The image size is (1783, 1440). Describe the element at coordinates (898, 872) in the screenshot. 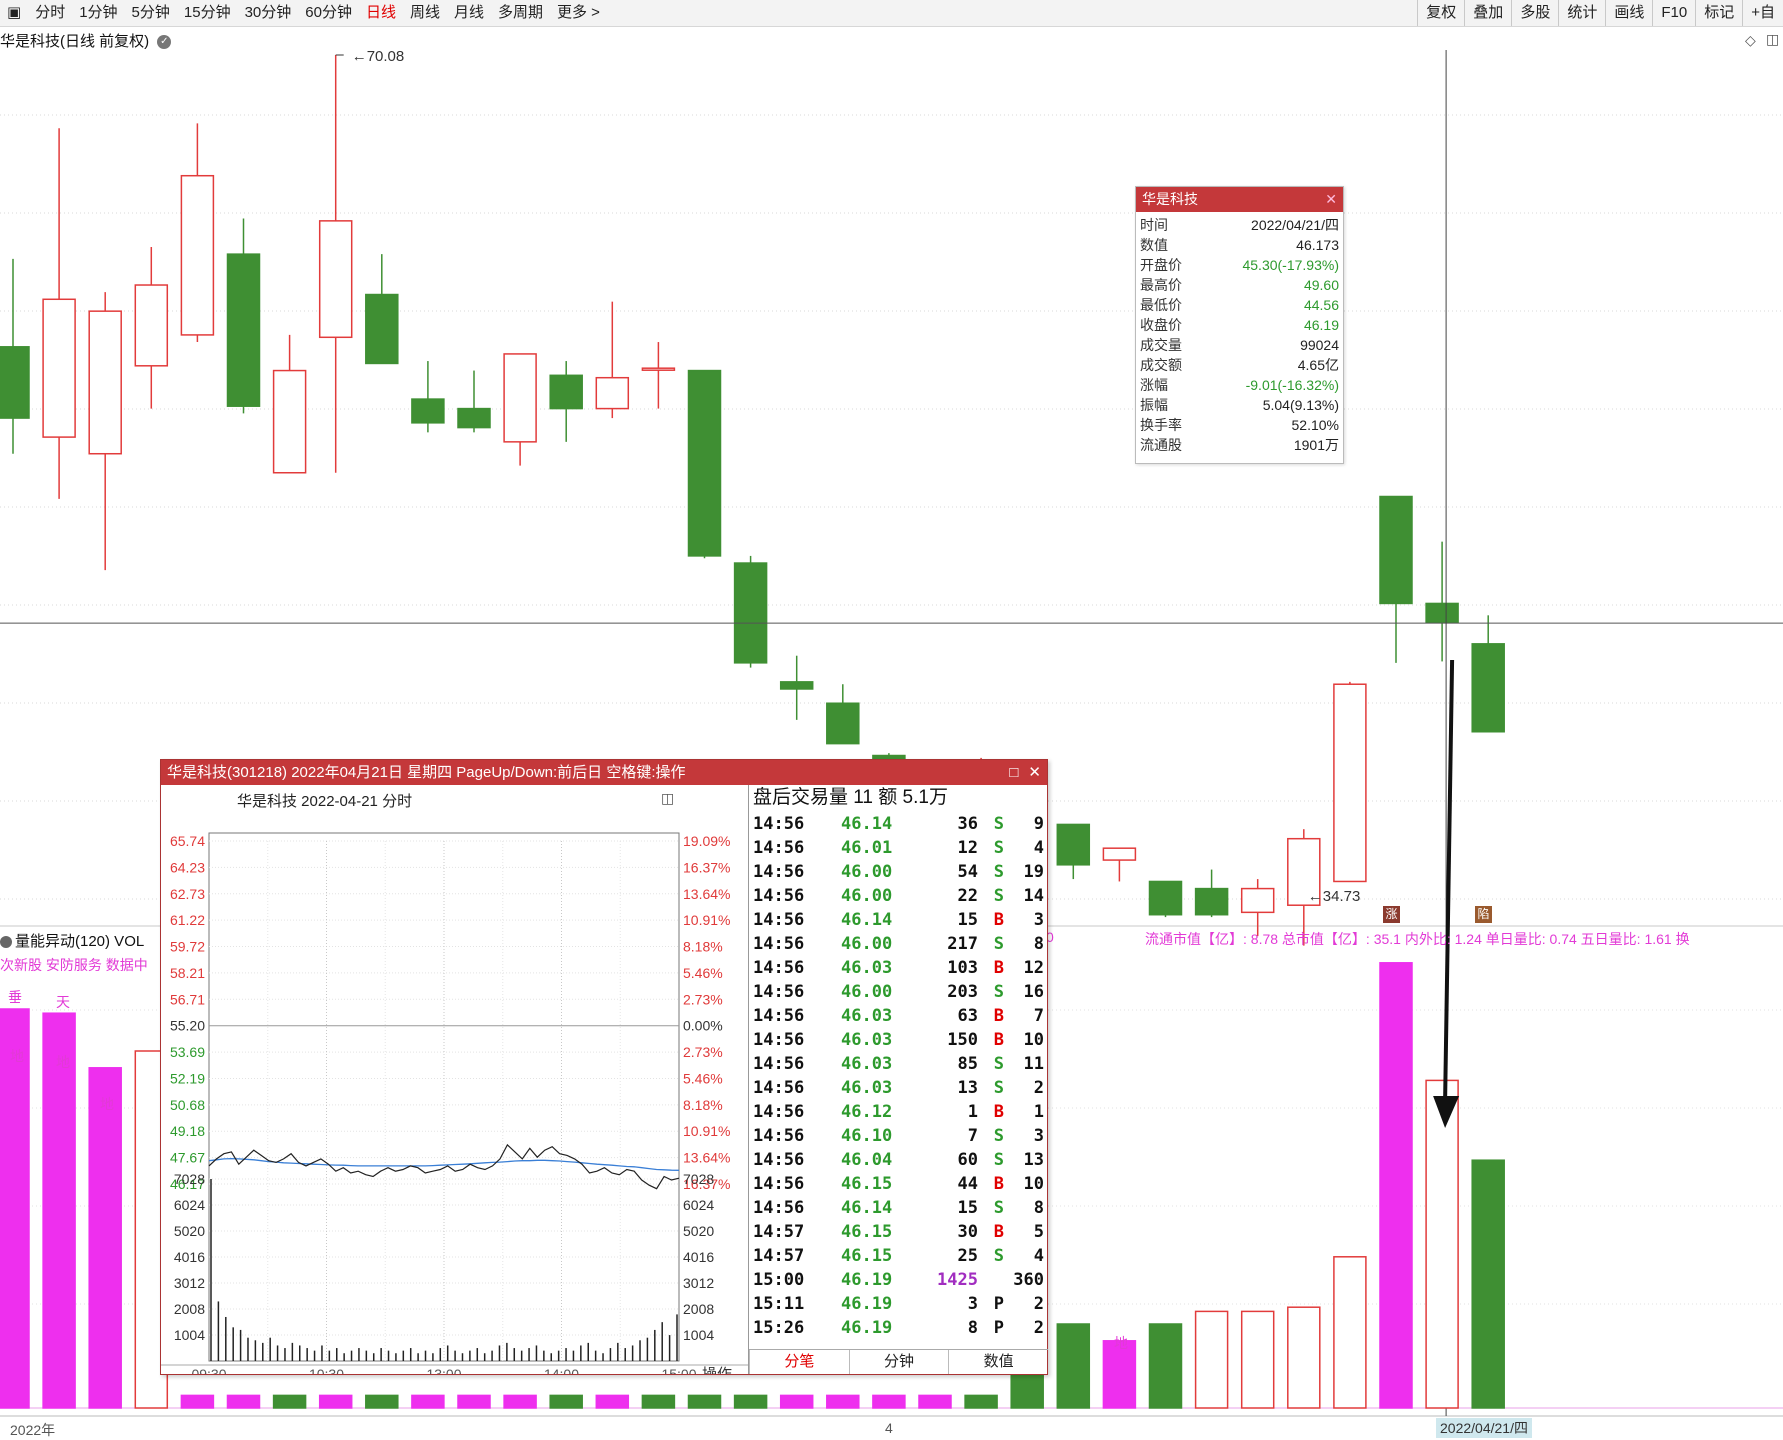

I see `trade-row: 14:56 46.00 54 S 19` at that location.